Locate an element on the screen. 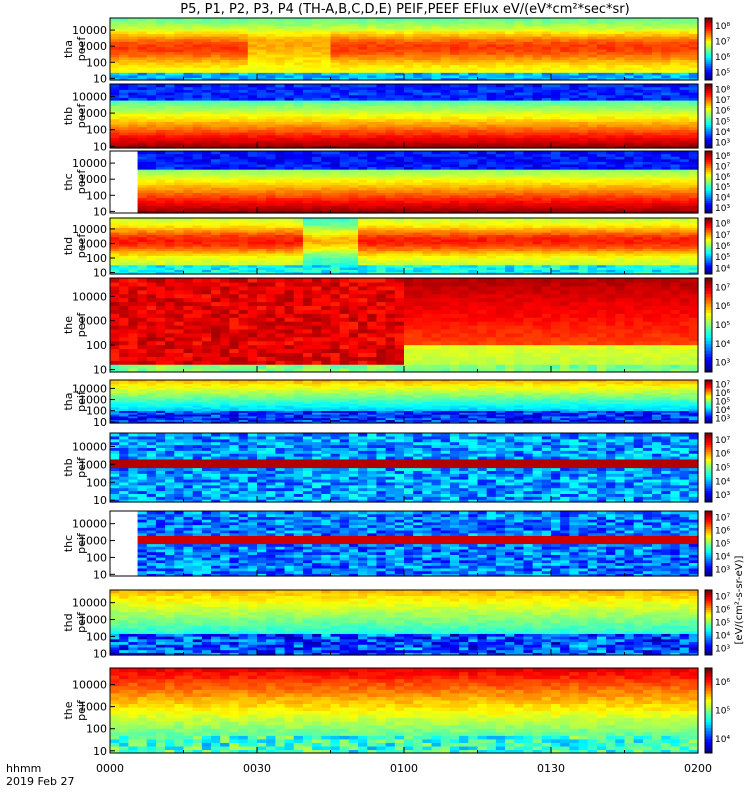 The height and width of the screenshot is (800, 750). colorbar-label: 10⁷ is located at coordinates (722, 168).